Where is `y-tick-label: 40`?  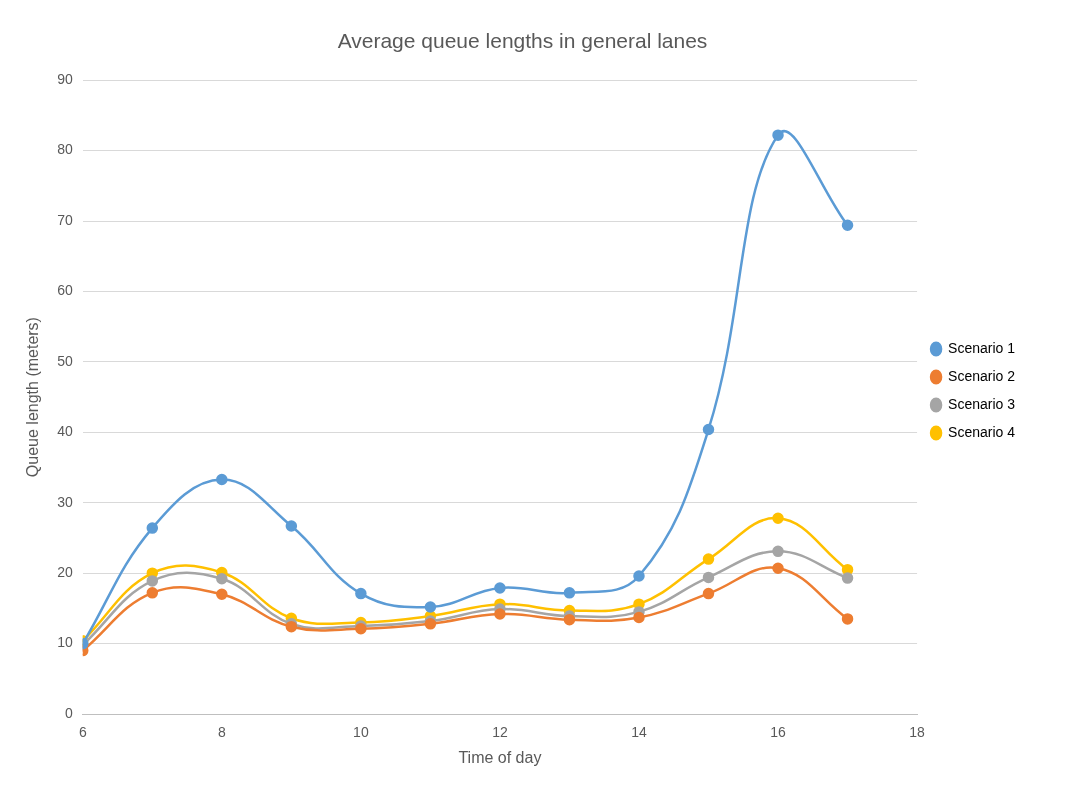
y-tick-label: 40 is located at coordinates (65, 431).